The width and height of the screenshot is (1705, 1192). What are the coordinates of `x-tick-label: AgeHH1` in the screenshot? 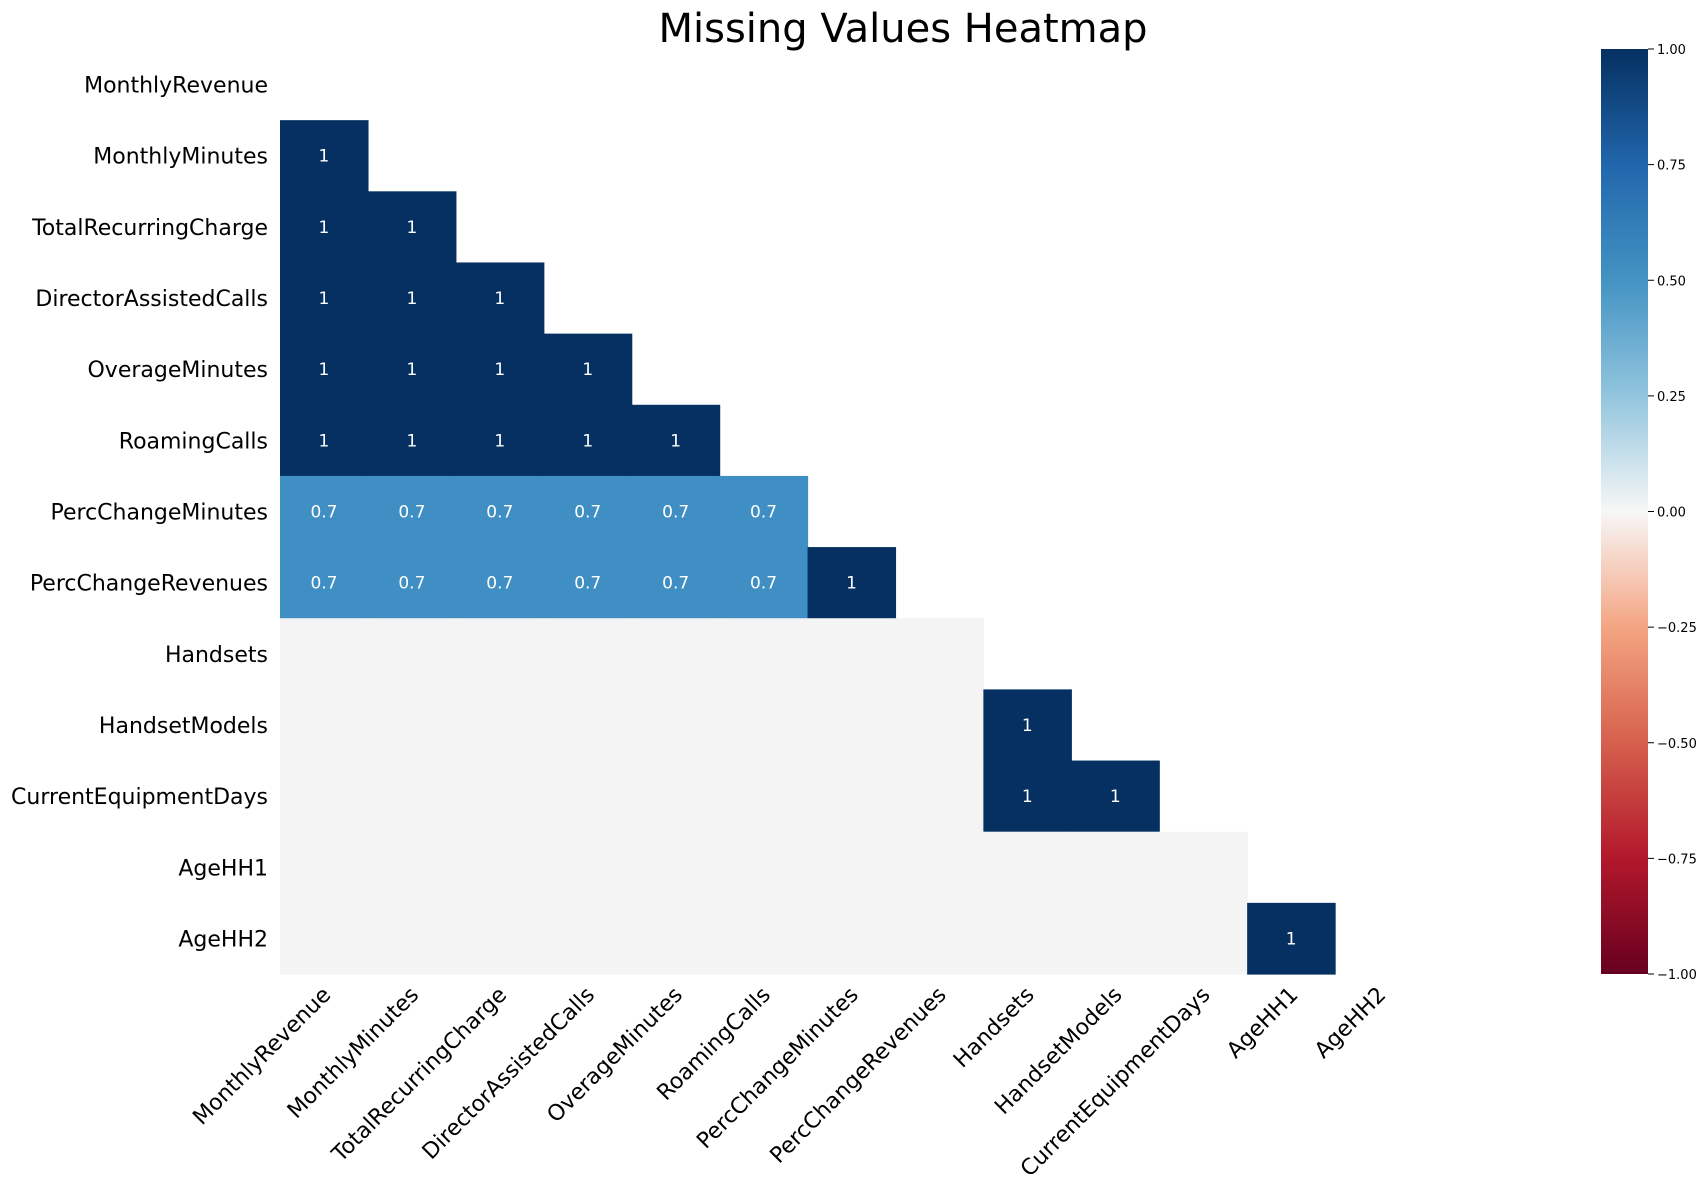 It's located at (1262, 1023).